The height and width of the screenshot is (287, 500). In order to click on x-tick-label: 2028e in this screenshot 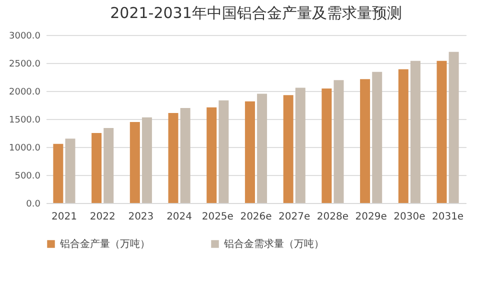, I will do `click(332, 217)`.